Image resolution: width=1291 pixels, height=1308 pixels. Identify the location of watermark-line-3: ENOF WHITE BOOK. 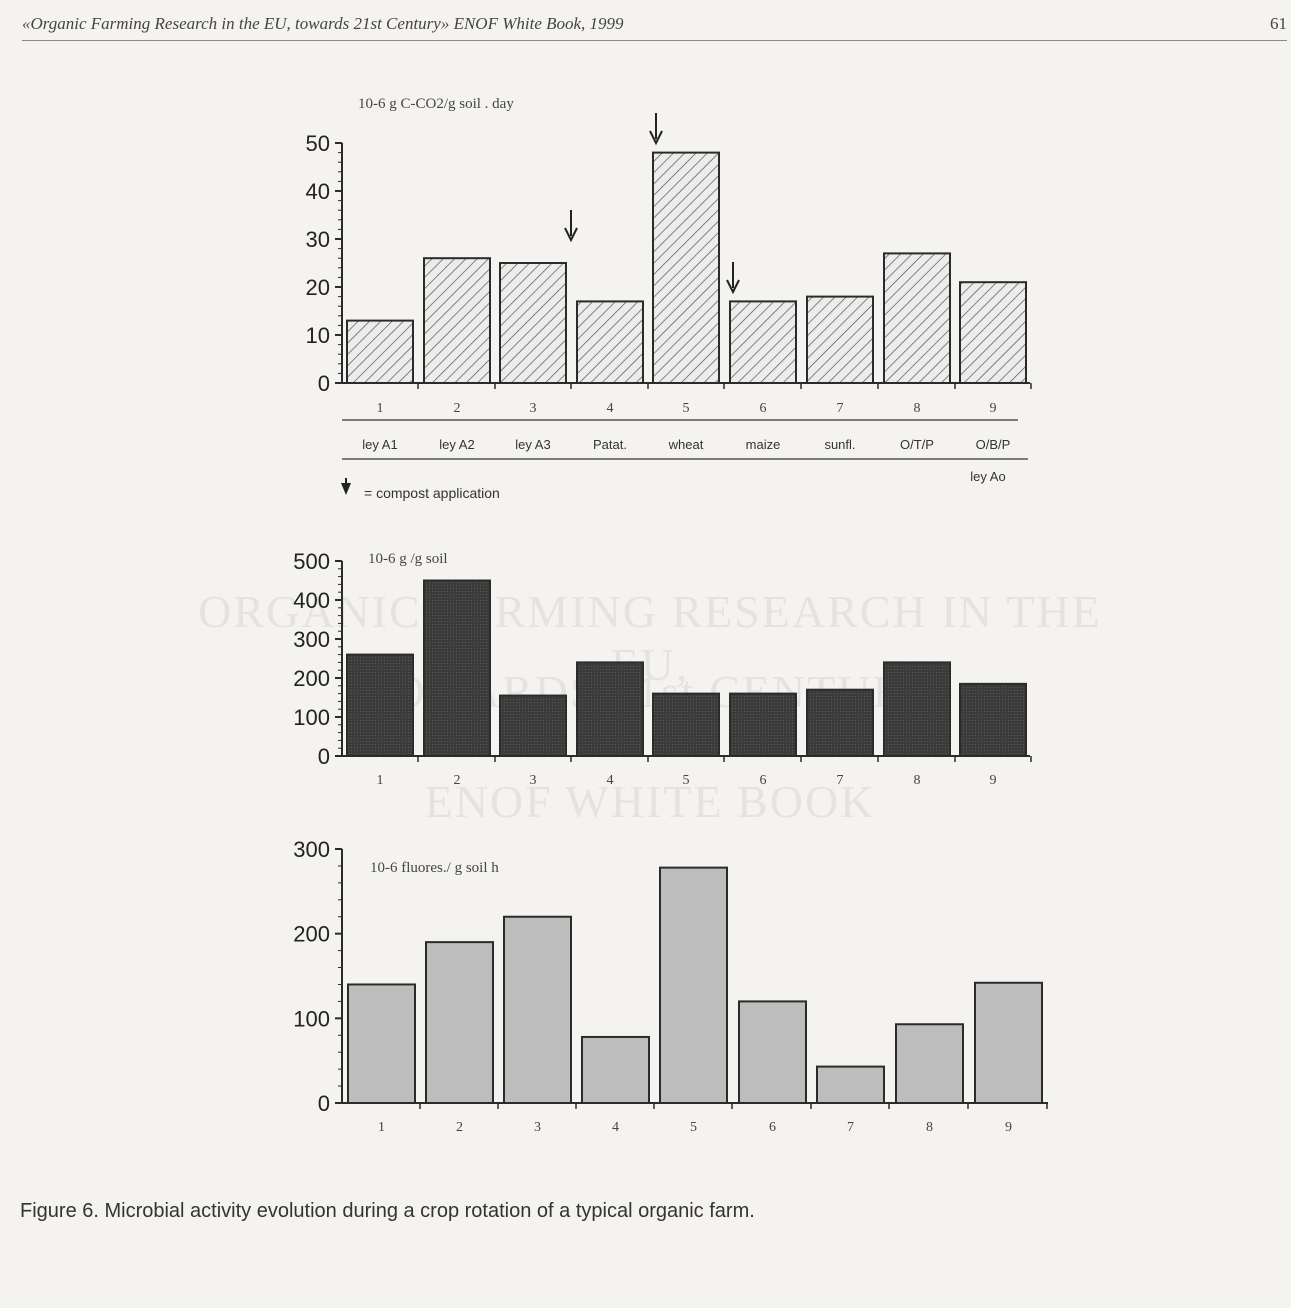
(650, 801).